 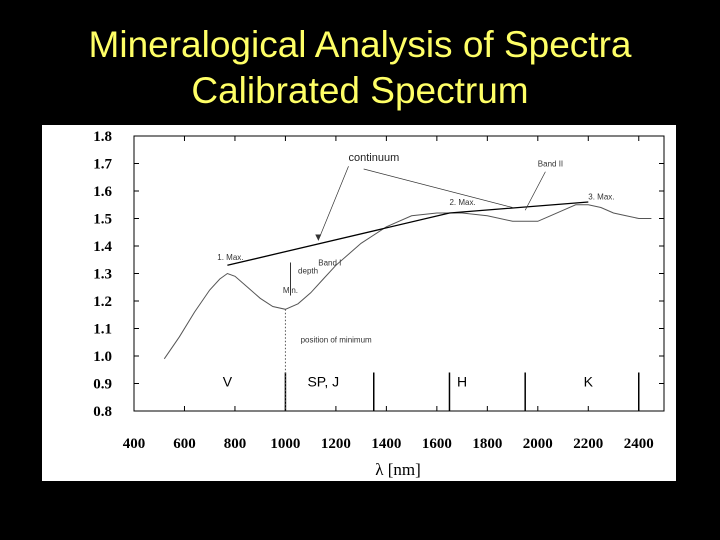 What do you see at coordinates (102, 385) in the screenshot?
I see `y-tick-label: 0.9` at bounding box center [102, 385].